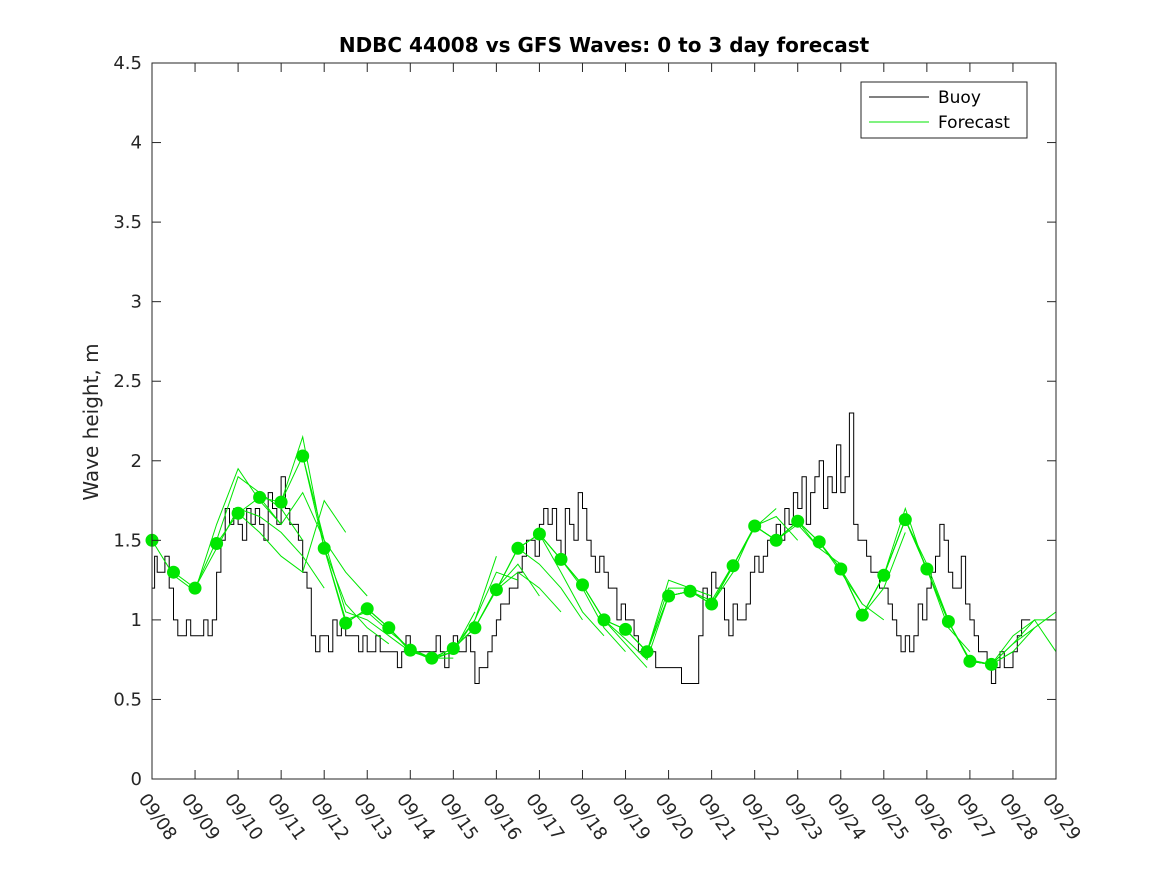 This screenshot has height=875, width=1167. I want to click on y-tick-label: 4, so click(136, 143).